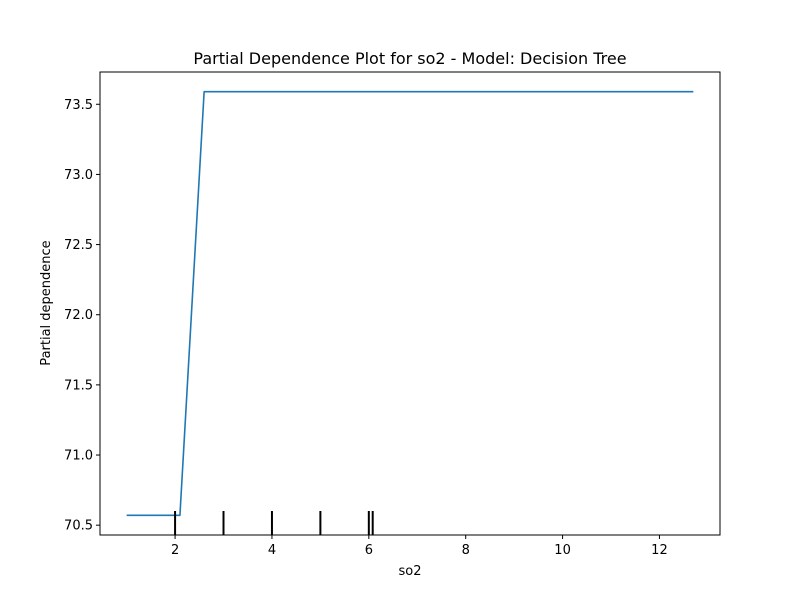  What do you see at coordinates (562, 550) in the screenshot?
I see `x-tick-label-4: 10` at bounding box center [562, 550].